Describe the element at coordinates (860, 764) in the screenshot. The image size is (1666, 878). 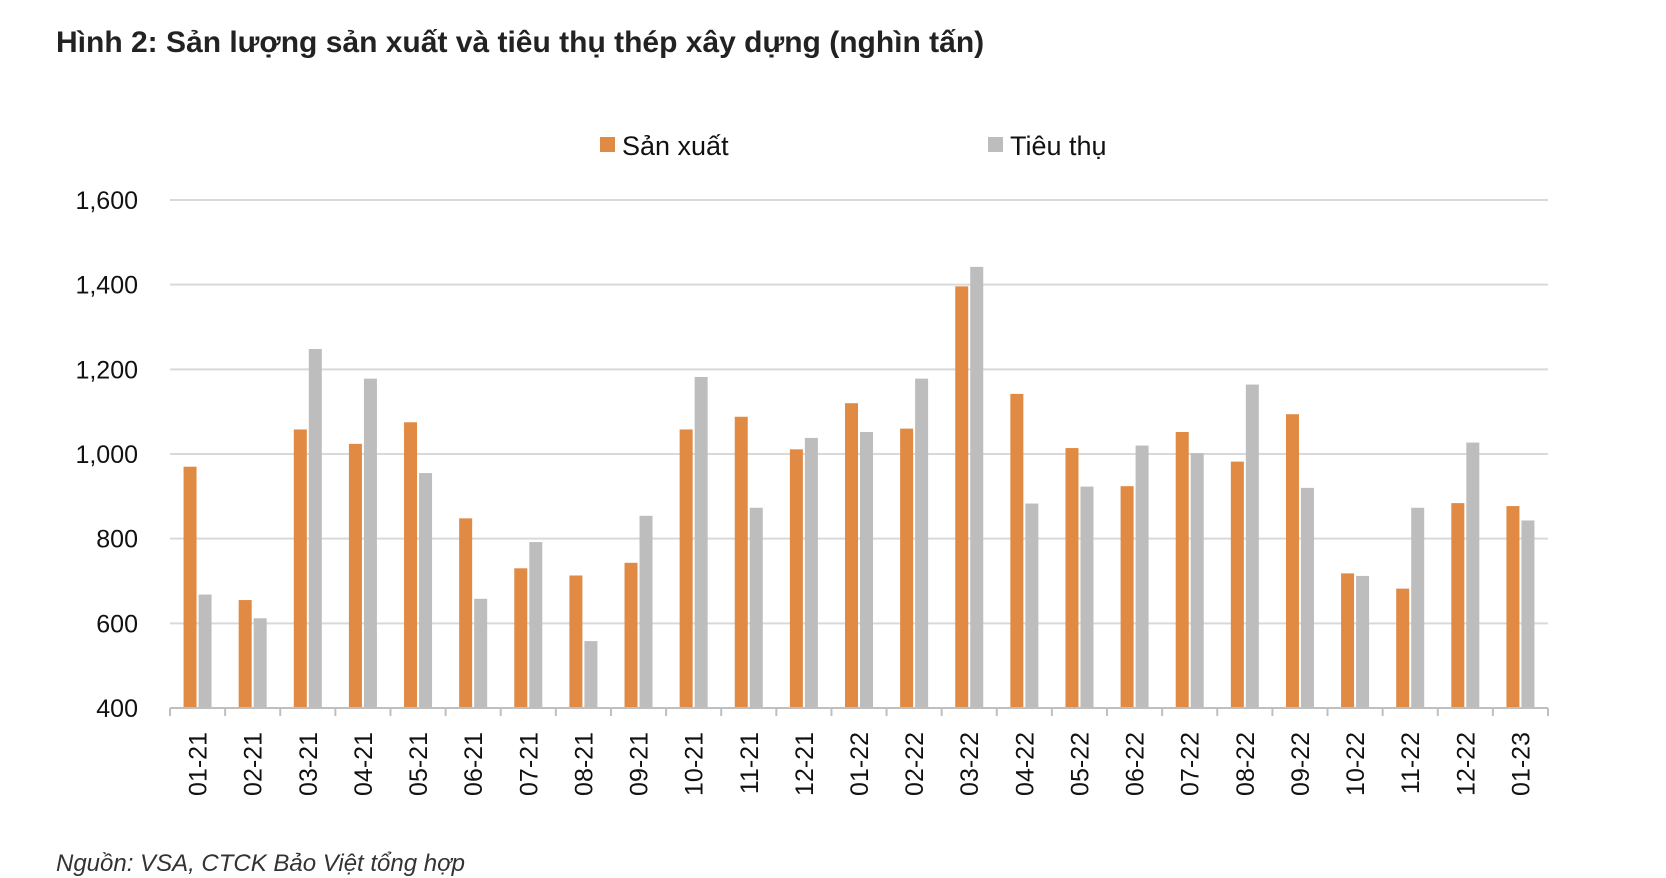
I see `x-tick-label: 01-22` at that location.